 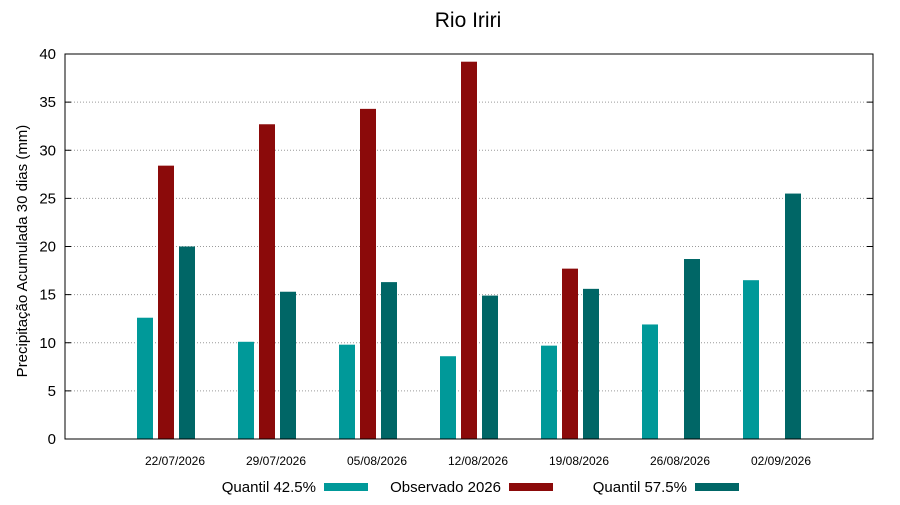 What do you see at coordinates (47, 295) in the screenshot?
I see `y-tick-label: 15` at bounding box center [47, 295].